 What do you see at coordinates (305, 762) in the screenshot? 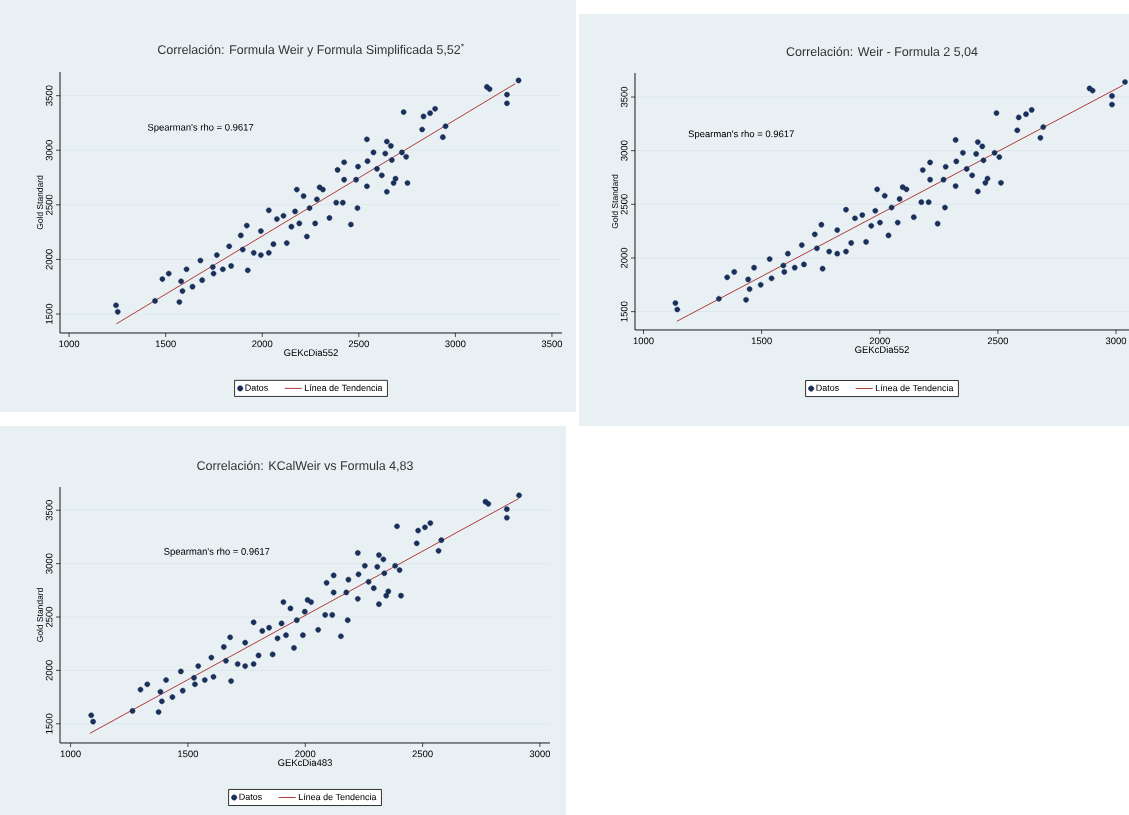
I see `x-axis-title: GEKcDia483` at bounding box center [305, 762].